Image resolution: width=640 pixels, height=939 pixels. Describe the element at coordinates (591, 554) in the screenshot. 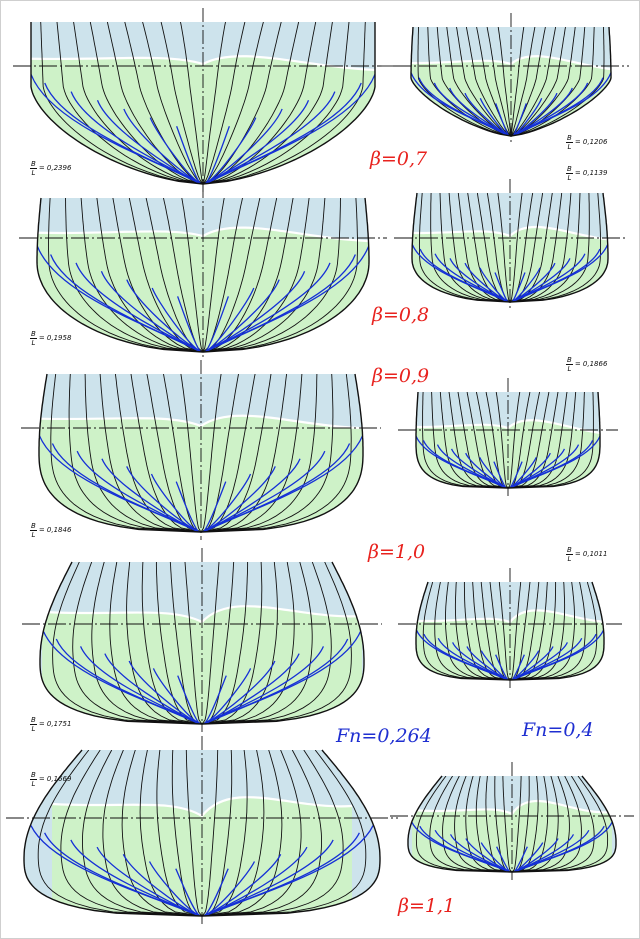

I see `ratio-value: = 0,1011` at that location.